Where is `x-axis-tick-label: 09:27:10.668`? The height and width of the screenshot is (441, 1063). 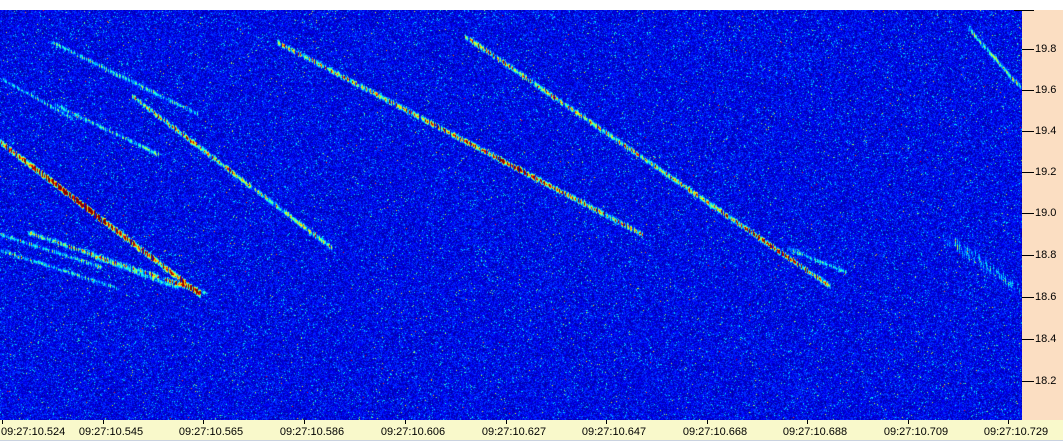 x-axis-tick-label: 09:27:10.668 is located at coordinates (715, 432).